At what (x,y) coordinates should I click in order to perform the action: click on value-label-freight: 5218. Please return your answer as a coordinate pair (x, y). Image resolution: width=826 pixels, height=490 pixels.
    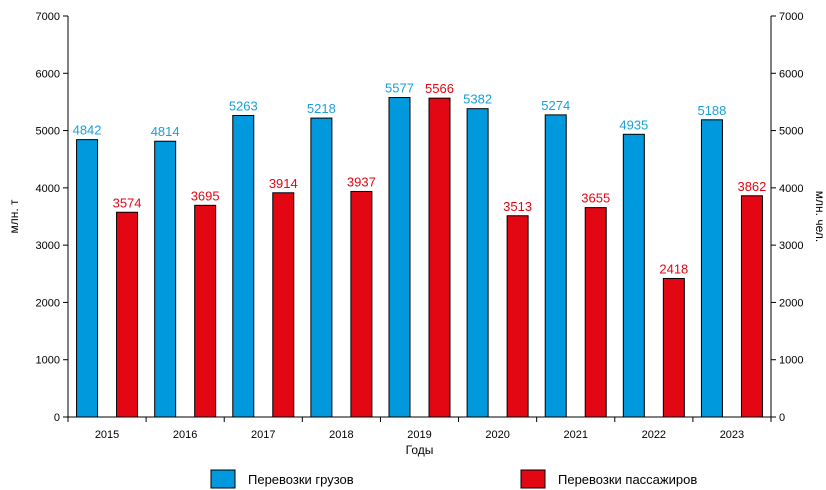
    Looking at the image, I should click on (321, 108).